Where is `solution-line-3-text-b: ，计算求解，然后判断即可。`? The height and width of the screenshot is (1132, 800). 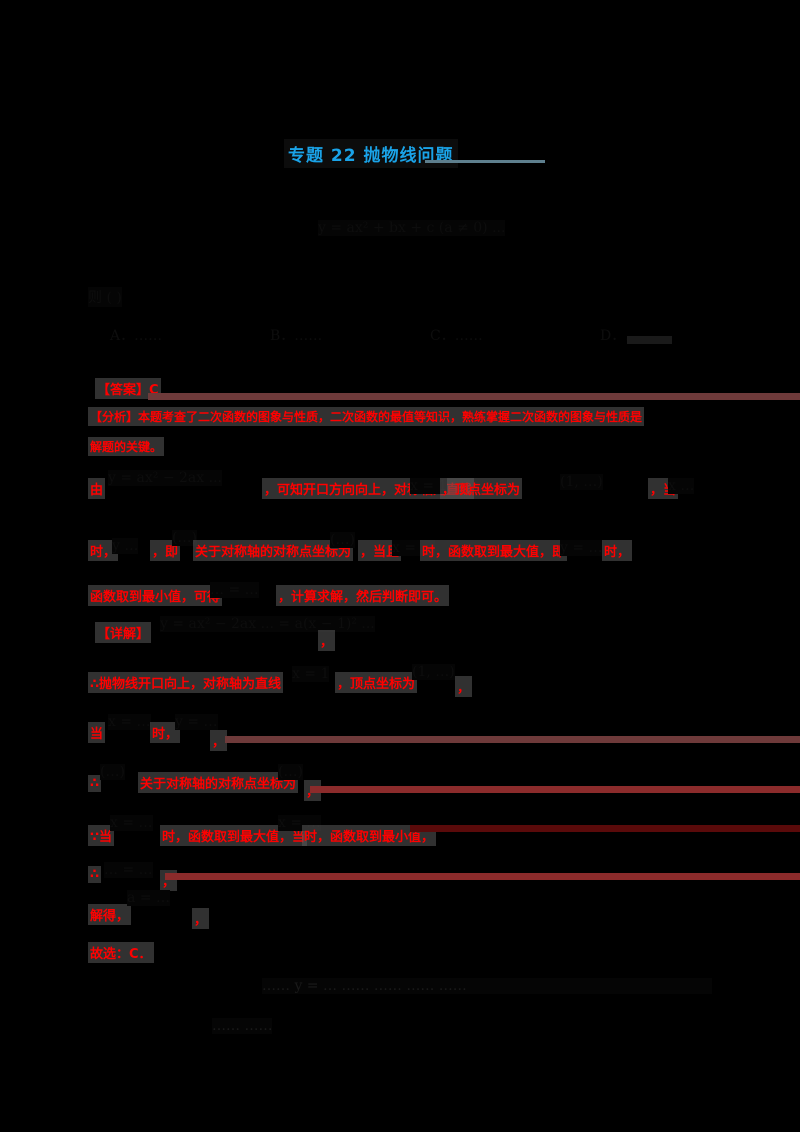
solution-line-3-text-b: ，计算求解，然后判断即可。 is located at coordinates (363, 595).